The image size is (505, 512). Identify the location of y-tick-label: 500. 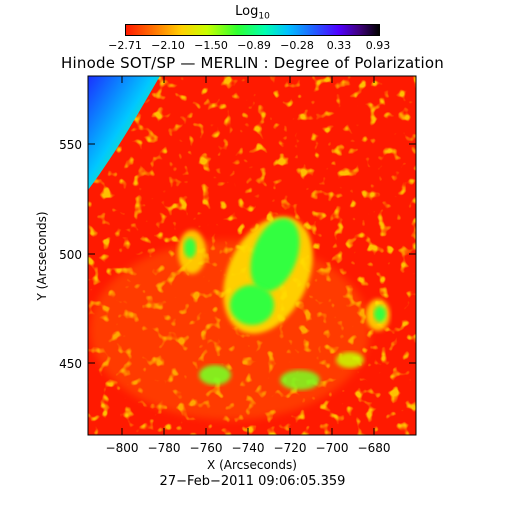
(70, 255).